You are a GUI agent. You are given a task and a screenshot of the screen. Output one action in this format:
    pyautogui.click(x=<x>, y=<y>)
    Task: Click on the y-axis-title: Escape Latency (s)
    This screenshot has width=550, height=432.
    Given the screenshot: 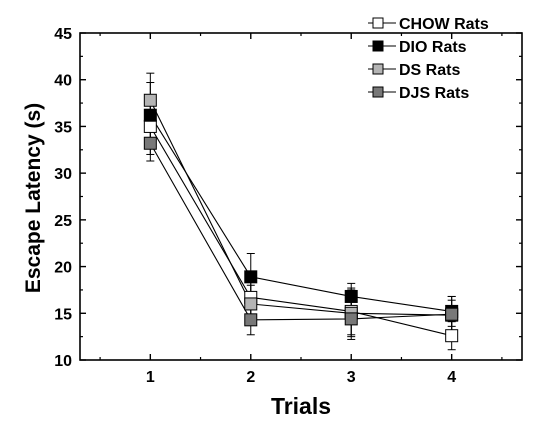 What is the action you would take?
    pyautogui.click(x=33, y=198)
    